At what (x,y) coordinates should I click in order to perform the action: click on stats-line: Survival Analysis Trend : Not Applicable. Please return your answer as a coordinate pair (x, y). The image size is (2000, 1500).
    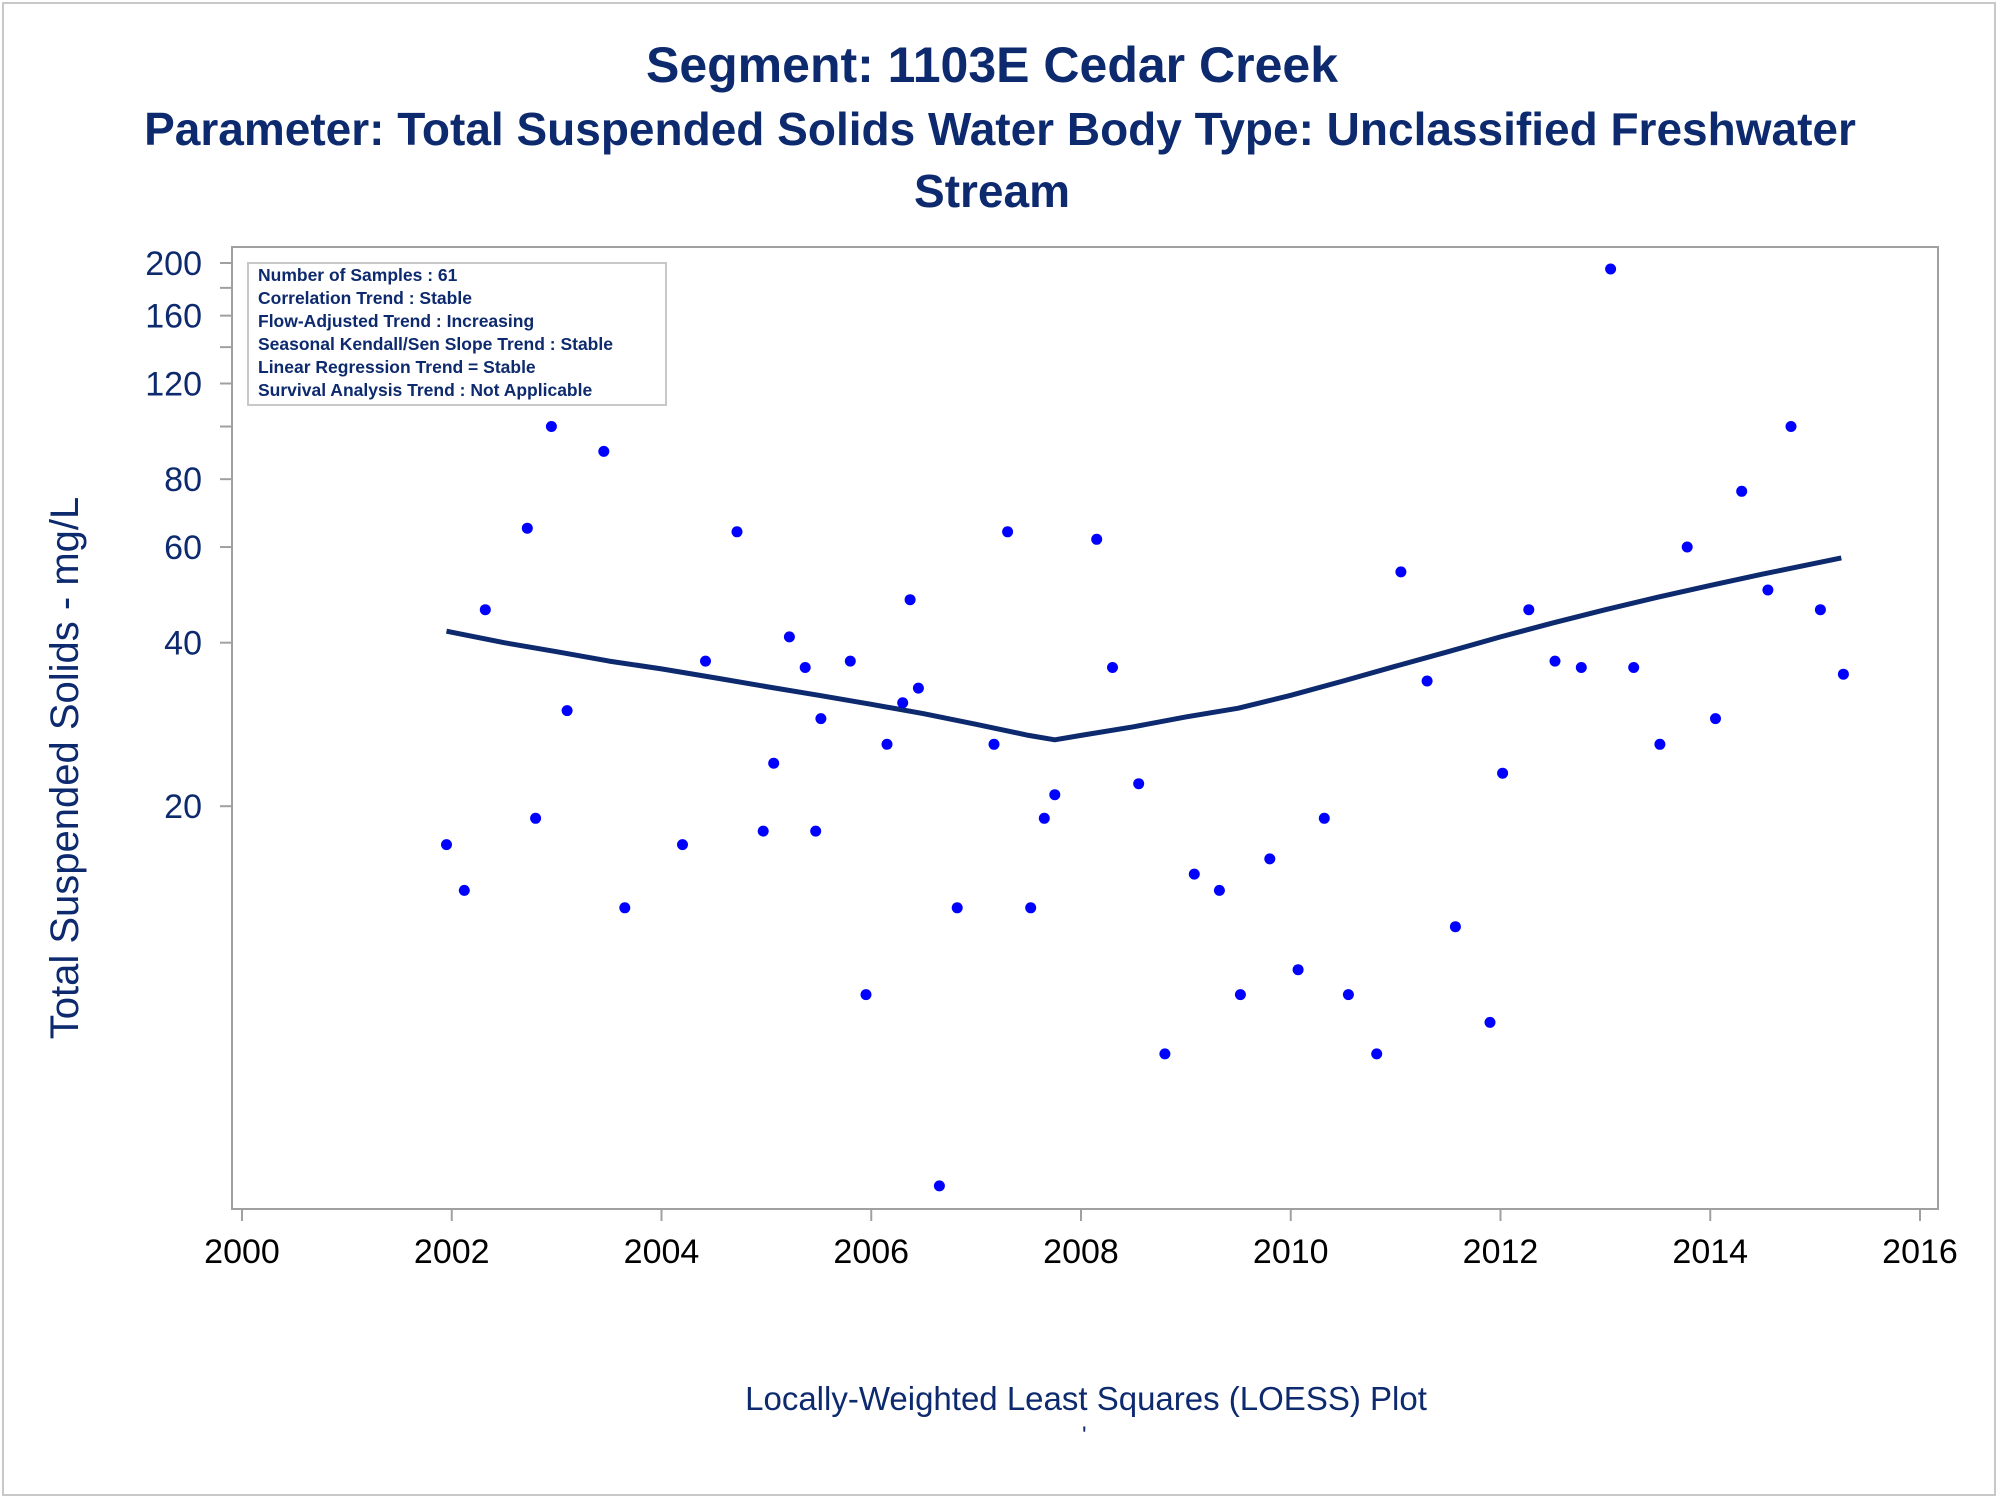
    Looking at the image, I should click on (425, 390).